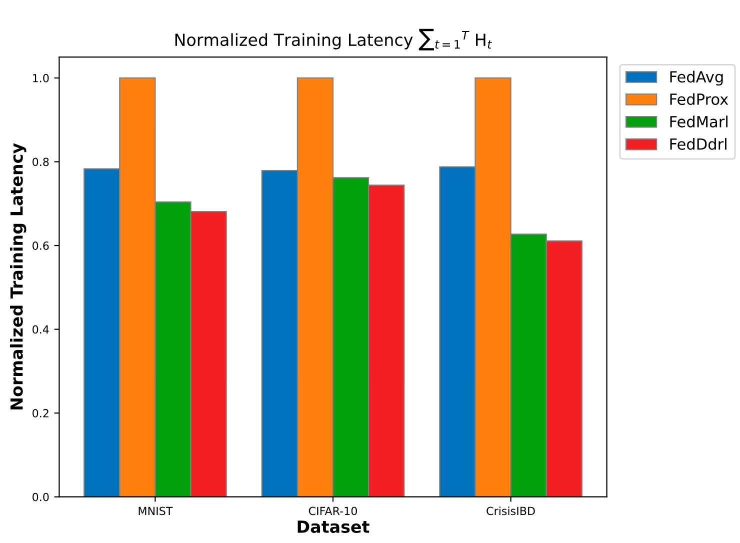  Describe the element at coordinates (40, 245) in the screenshot. I see `y-tick-label: 0.6` at that location.